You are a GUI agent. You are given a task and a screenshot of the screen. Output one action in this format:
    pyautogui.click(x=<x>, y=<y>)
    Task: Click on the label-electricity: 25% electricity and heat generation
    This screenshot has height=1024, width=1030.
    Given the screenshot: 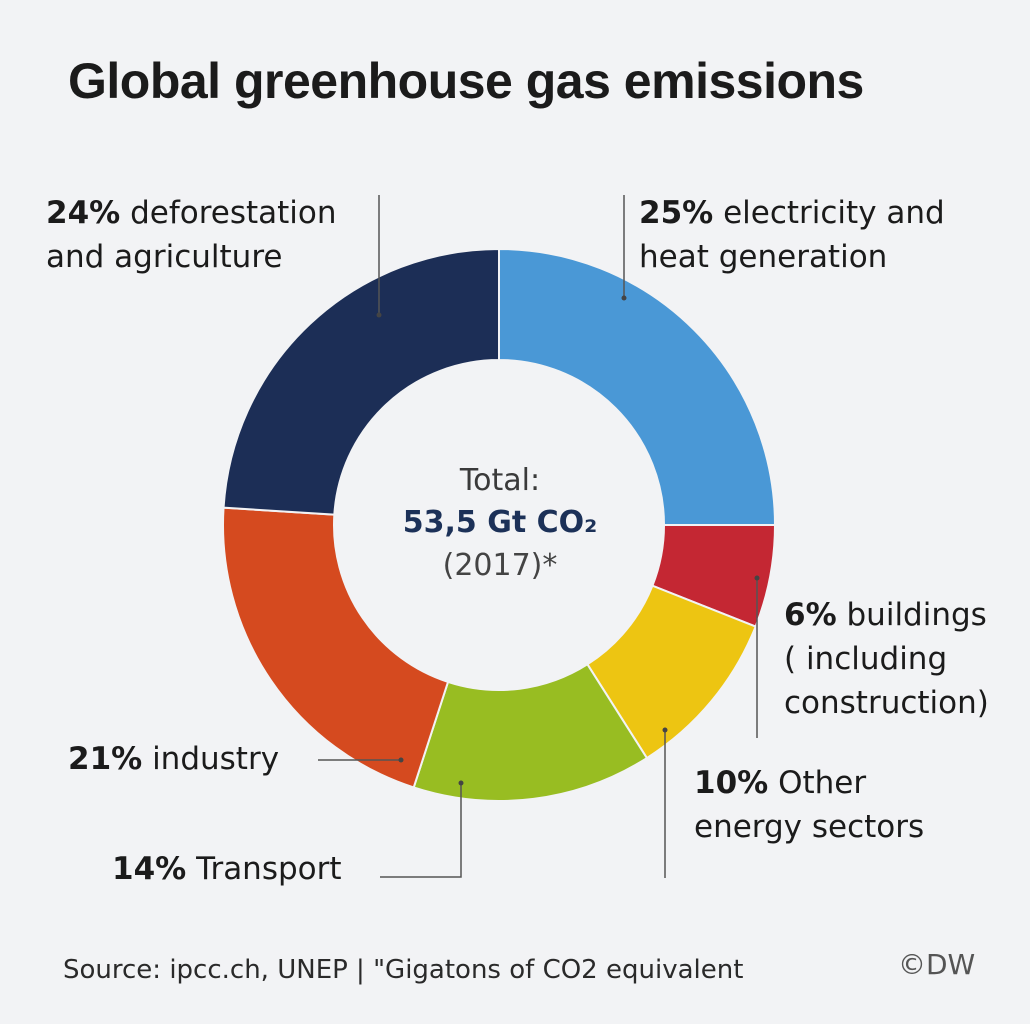 What is the action you would take?
    pyautogui.click(x=792, y=235)
    